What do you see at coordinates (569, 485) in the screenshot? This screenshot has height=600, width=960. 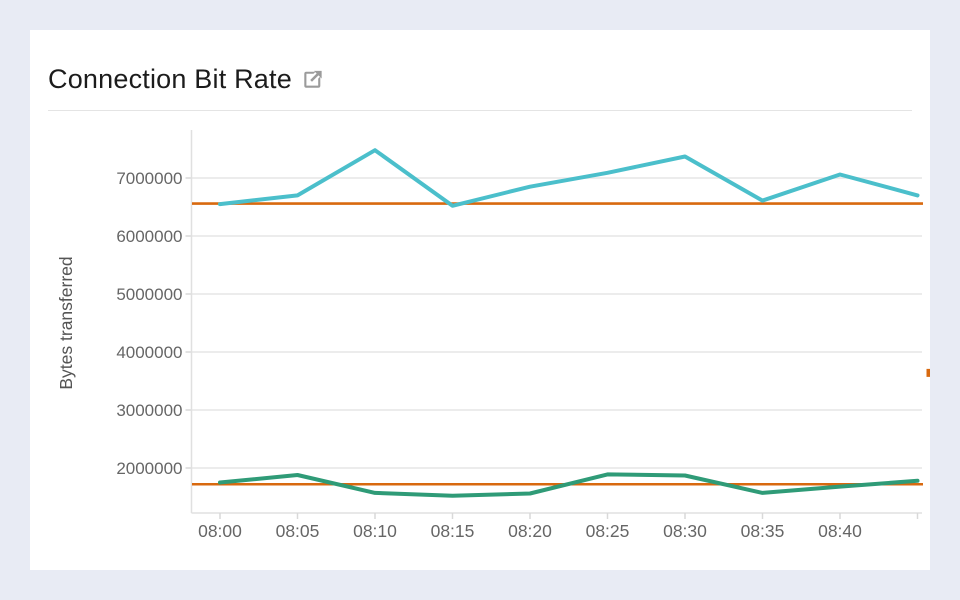 I see `series-line-lower-series` at bounding box center [569, 485].